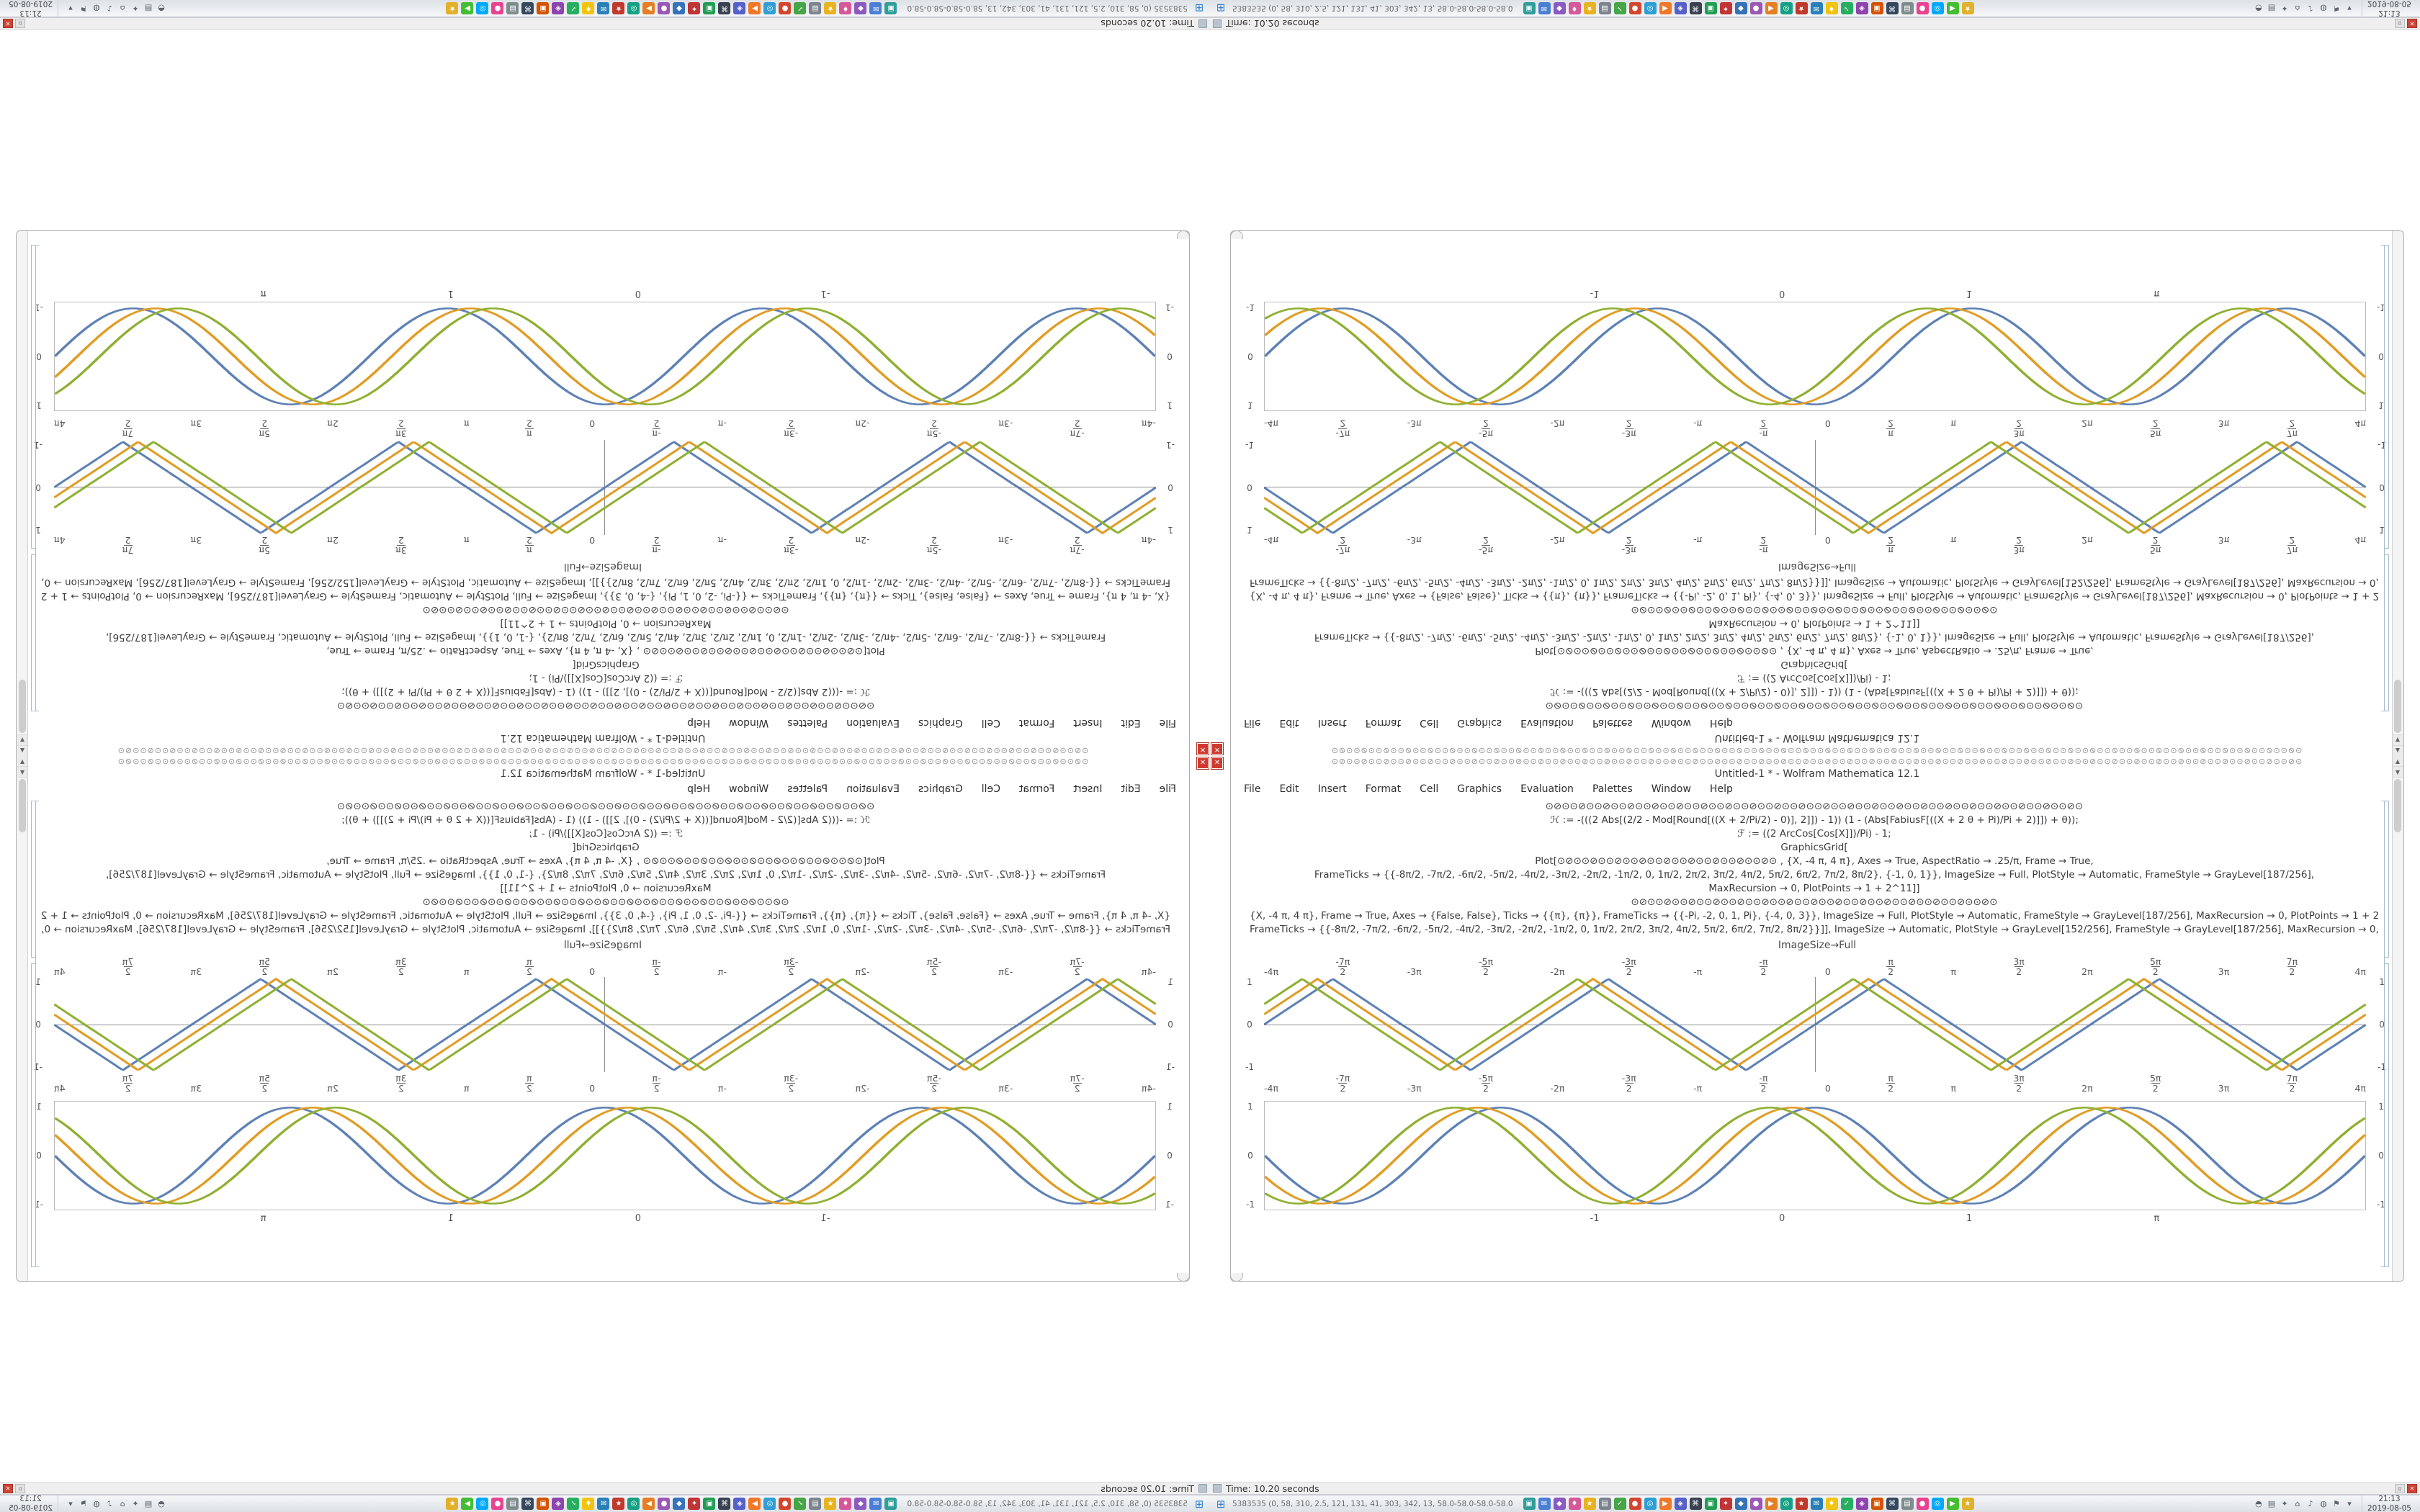 Image resolution: width=2420 pixels, height=1512 pixels. What do you see at coordinates (1814, 834) in the screenshot?
I see `code-line: ℱ := ((2 ArcCos[Cos[X]])/Pi) - 1;` at bounding box center [1814, 834].